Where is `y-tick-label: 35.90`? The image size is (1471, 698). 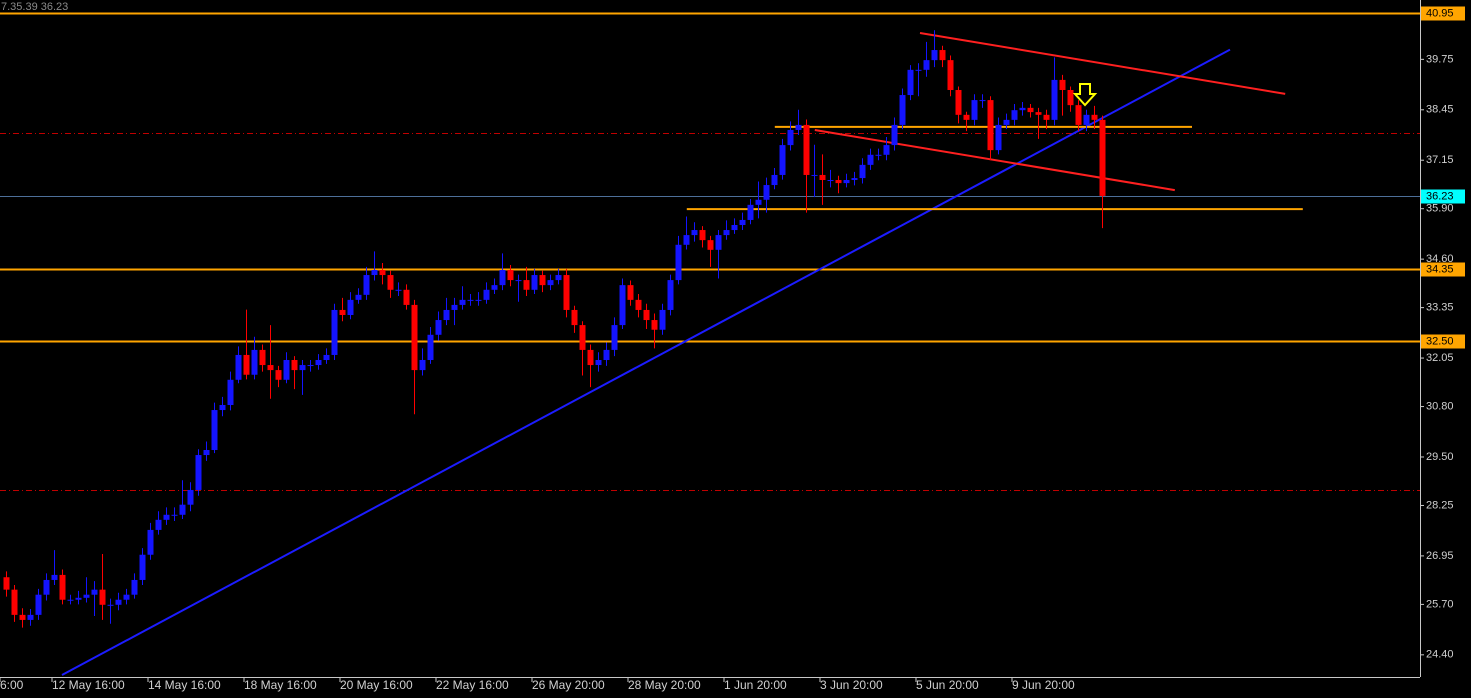 y-tick-label: 35.90 is located at coordinates (1440, 209).